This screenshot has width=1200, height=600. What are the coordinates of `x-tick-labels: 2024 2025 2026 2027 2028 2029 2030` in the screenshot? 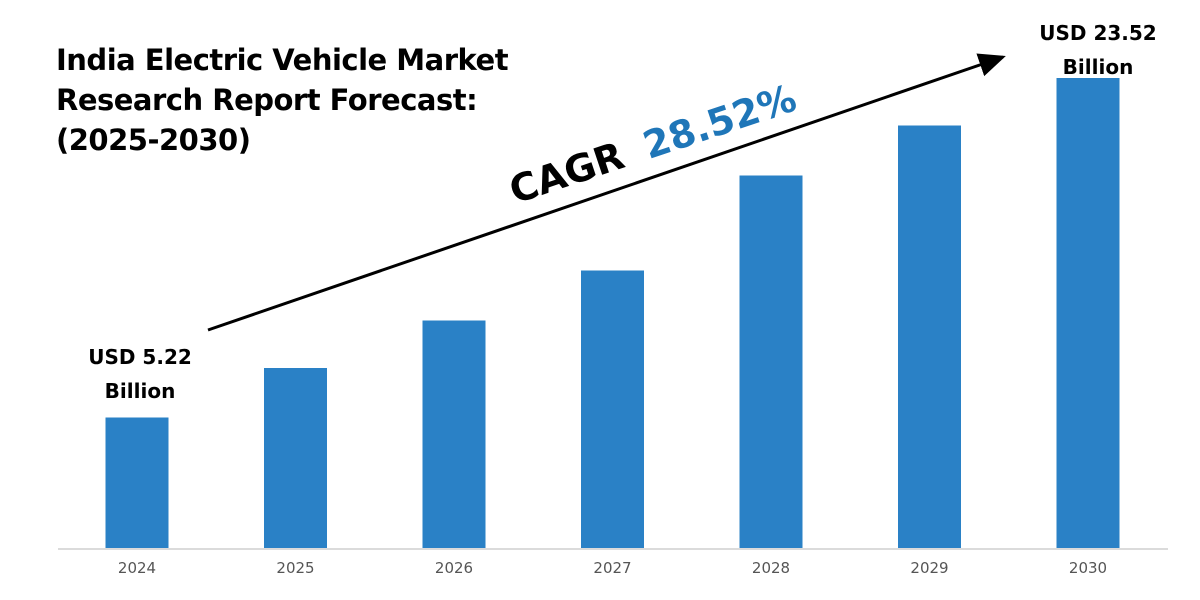 It's located at (612, 568).